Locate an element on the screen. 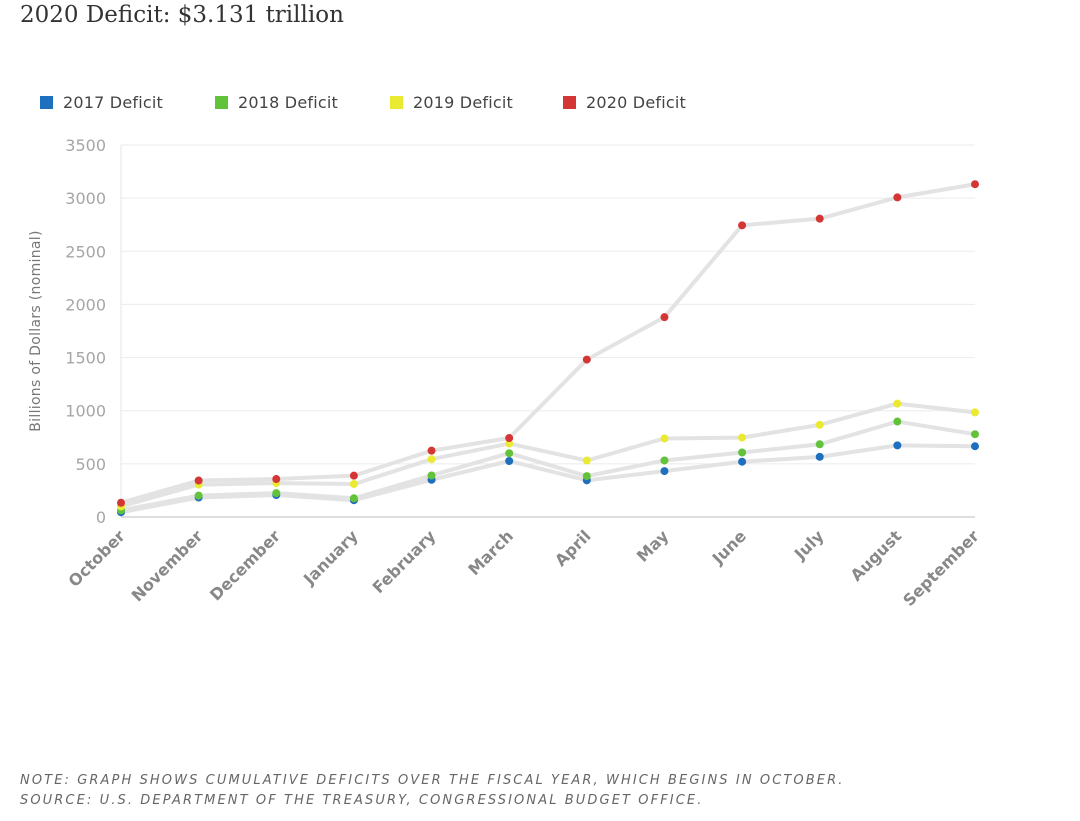 The image size is (1080, 821). legend-item-2019: 2019 Deficit is located at coordinates (451, 102).